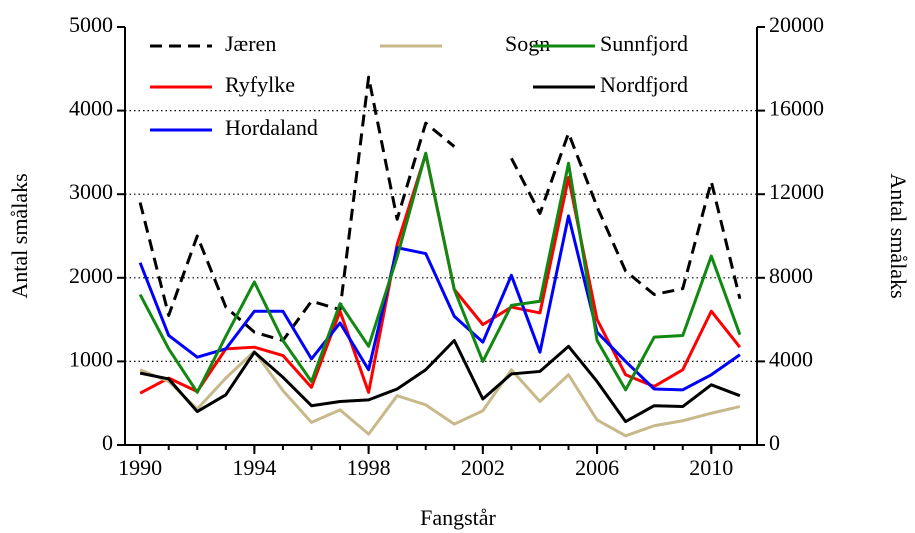 This screenshot has height=533, width=915. I want to click on x-tick-label: 1990, so click(140, 467).